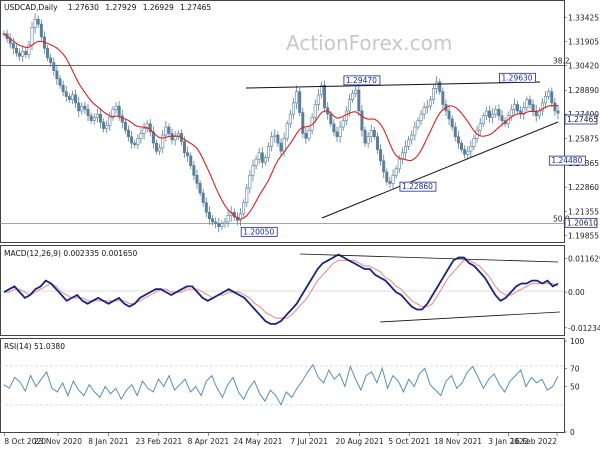  I want to click on price-tick-label: 1.33425, so click(583, 17).